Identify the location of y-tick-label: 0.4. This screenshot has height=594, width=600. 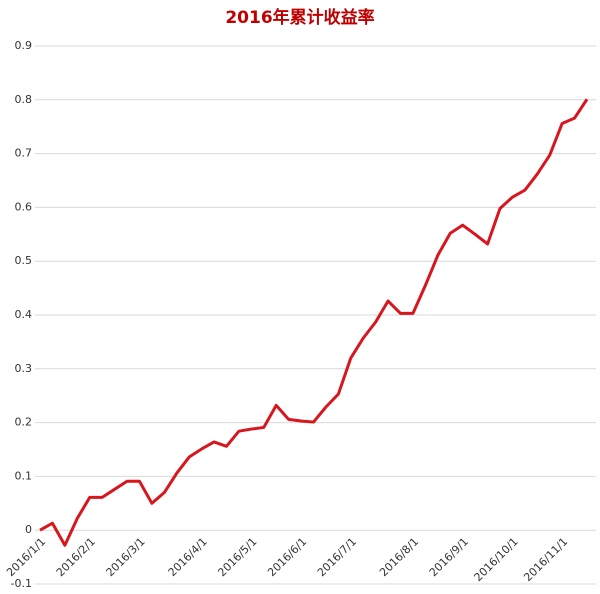
(24, 314).